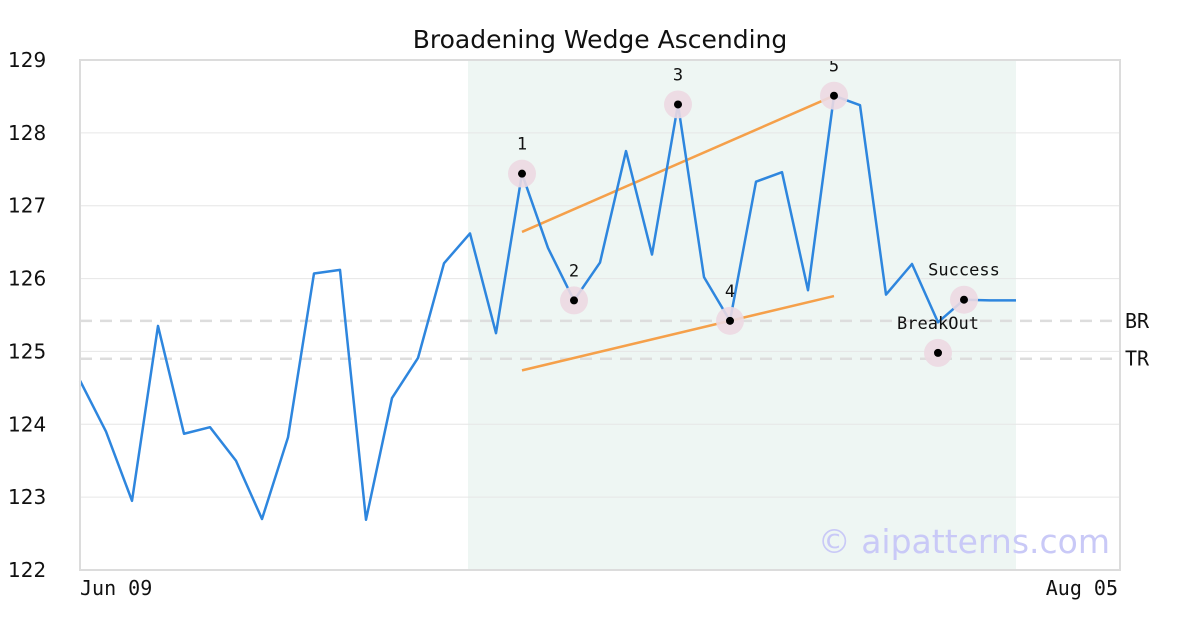  I want to click on y-tick-label: 124, so click(27, 424).